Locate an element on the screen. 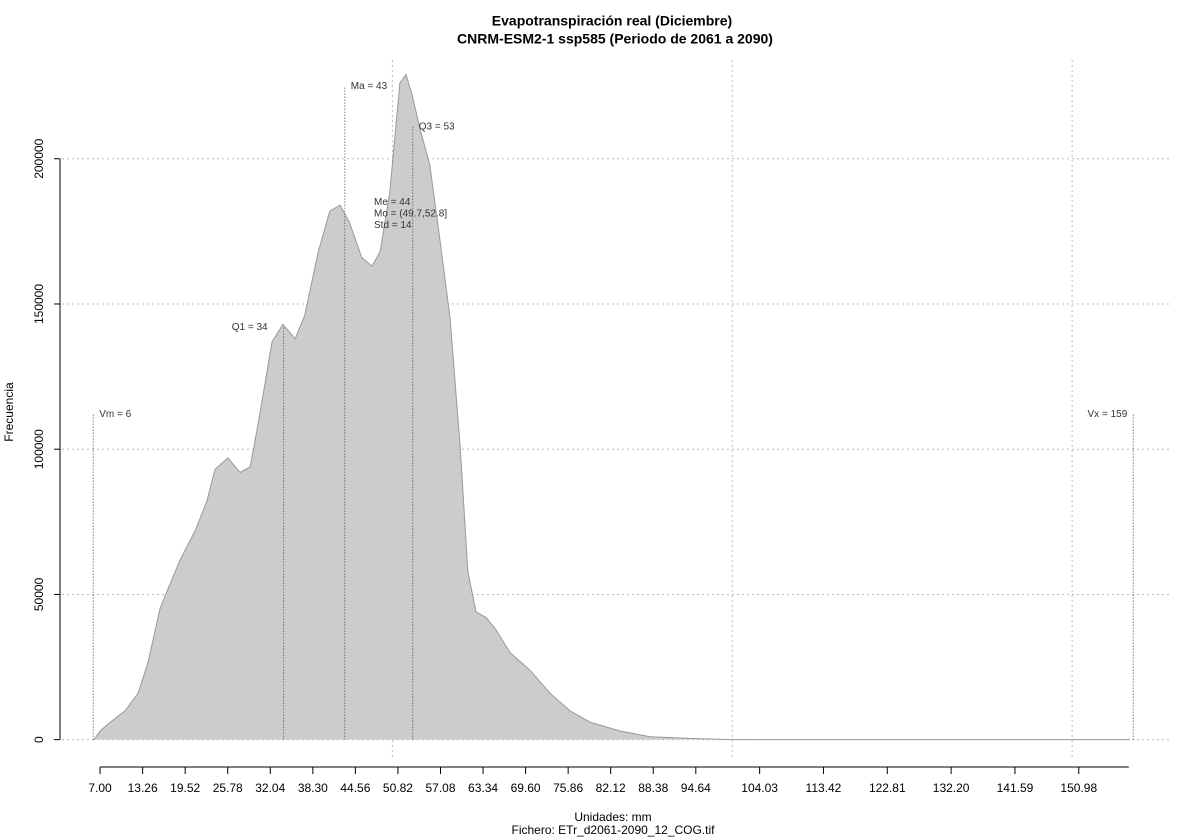 Image resolution: width=1200 pixels, height=840 pixels. stats-label: Std = 14 is located at coordinates (393, 225).